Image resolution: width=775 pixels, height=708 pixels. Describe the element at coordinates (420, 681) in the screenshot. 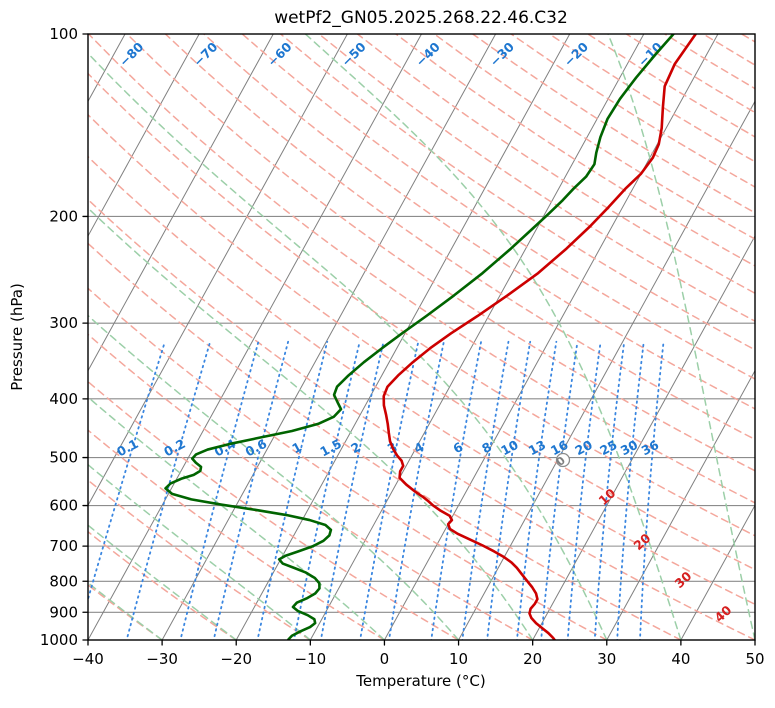

I see `x-axis-title: Temperature (°C)` at that location.